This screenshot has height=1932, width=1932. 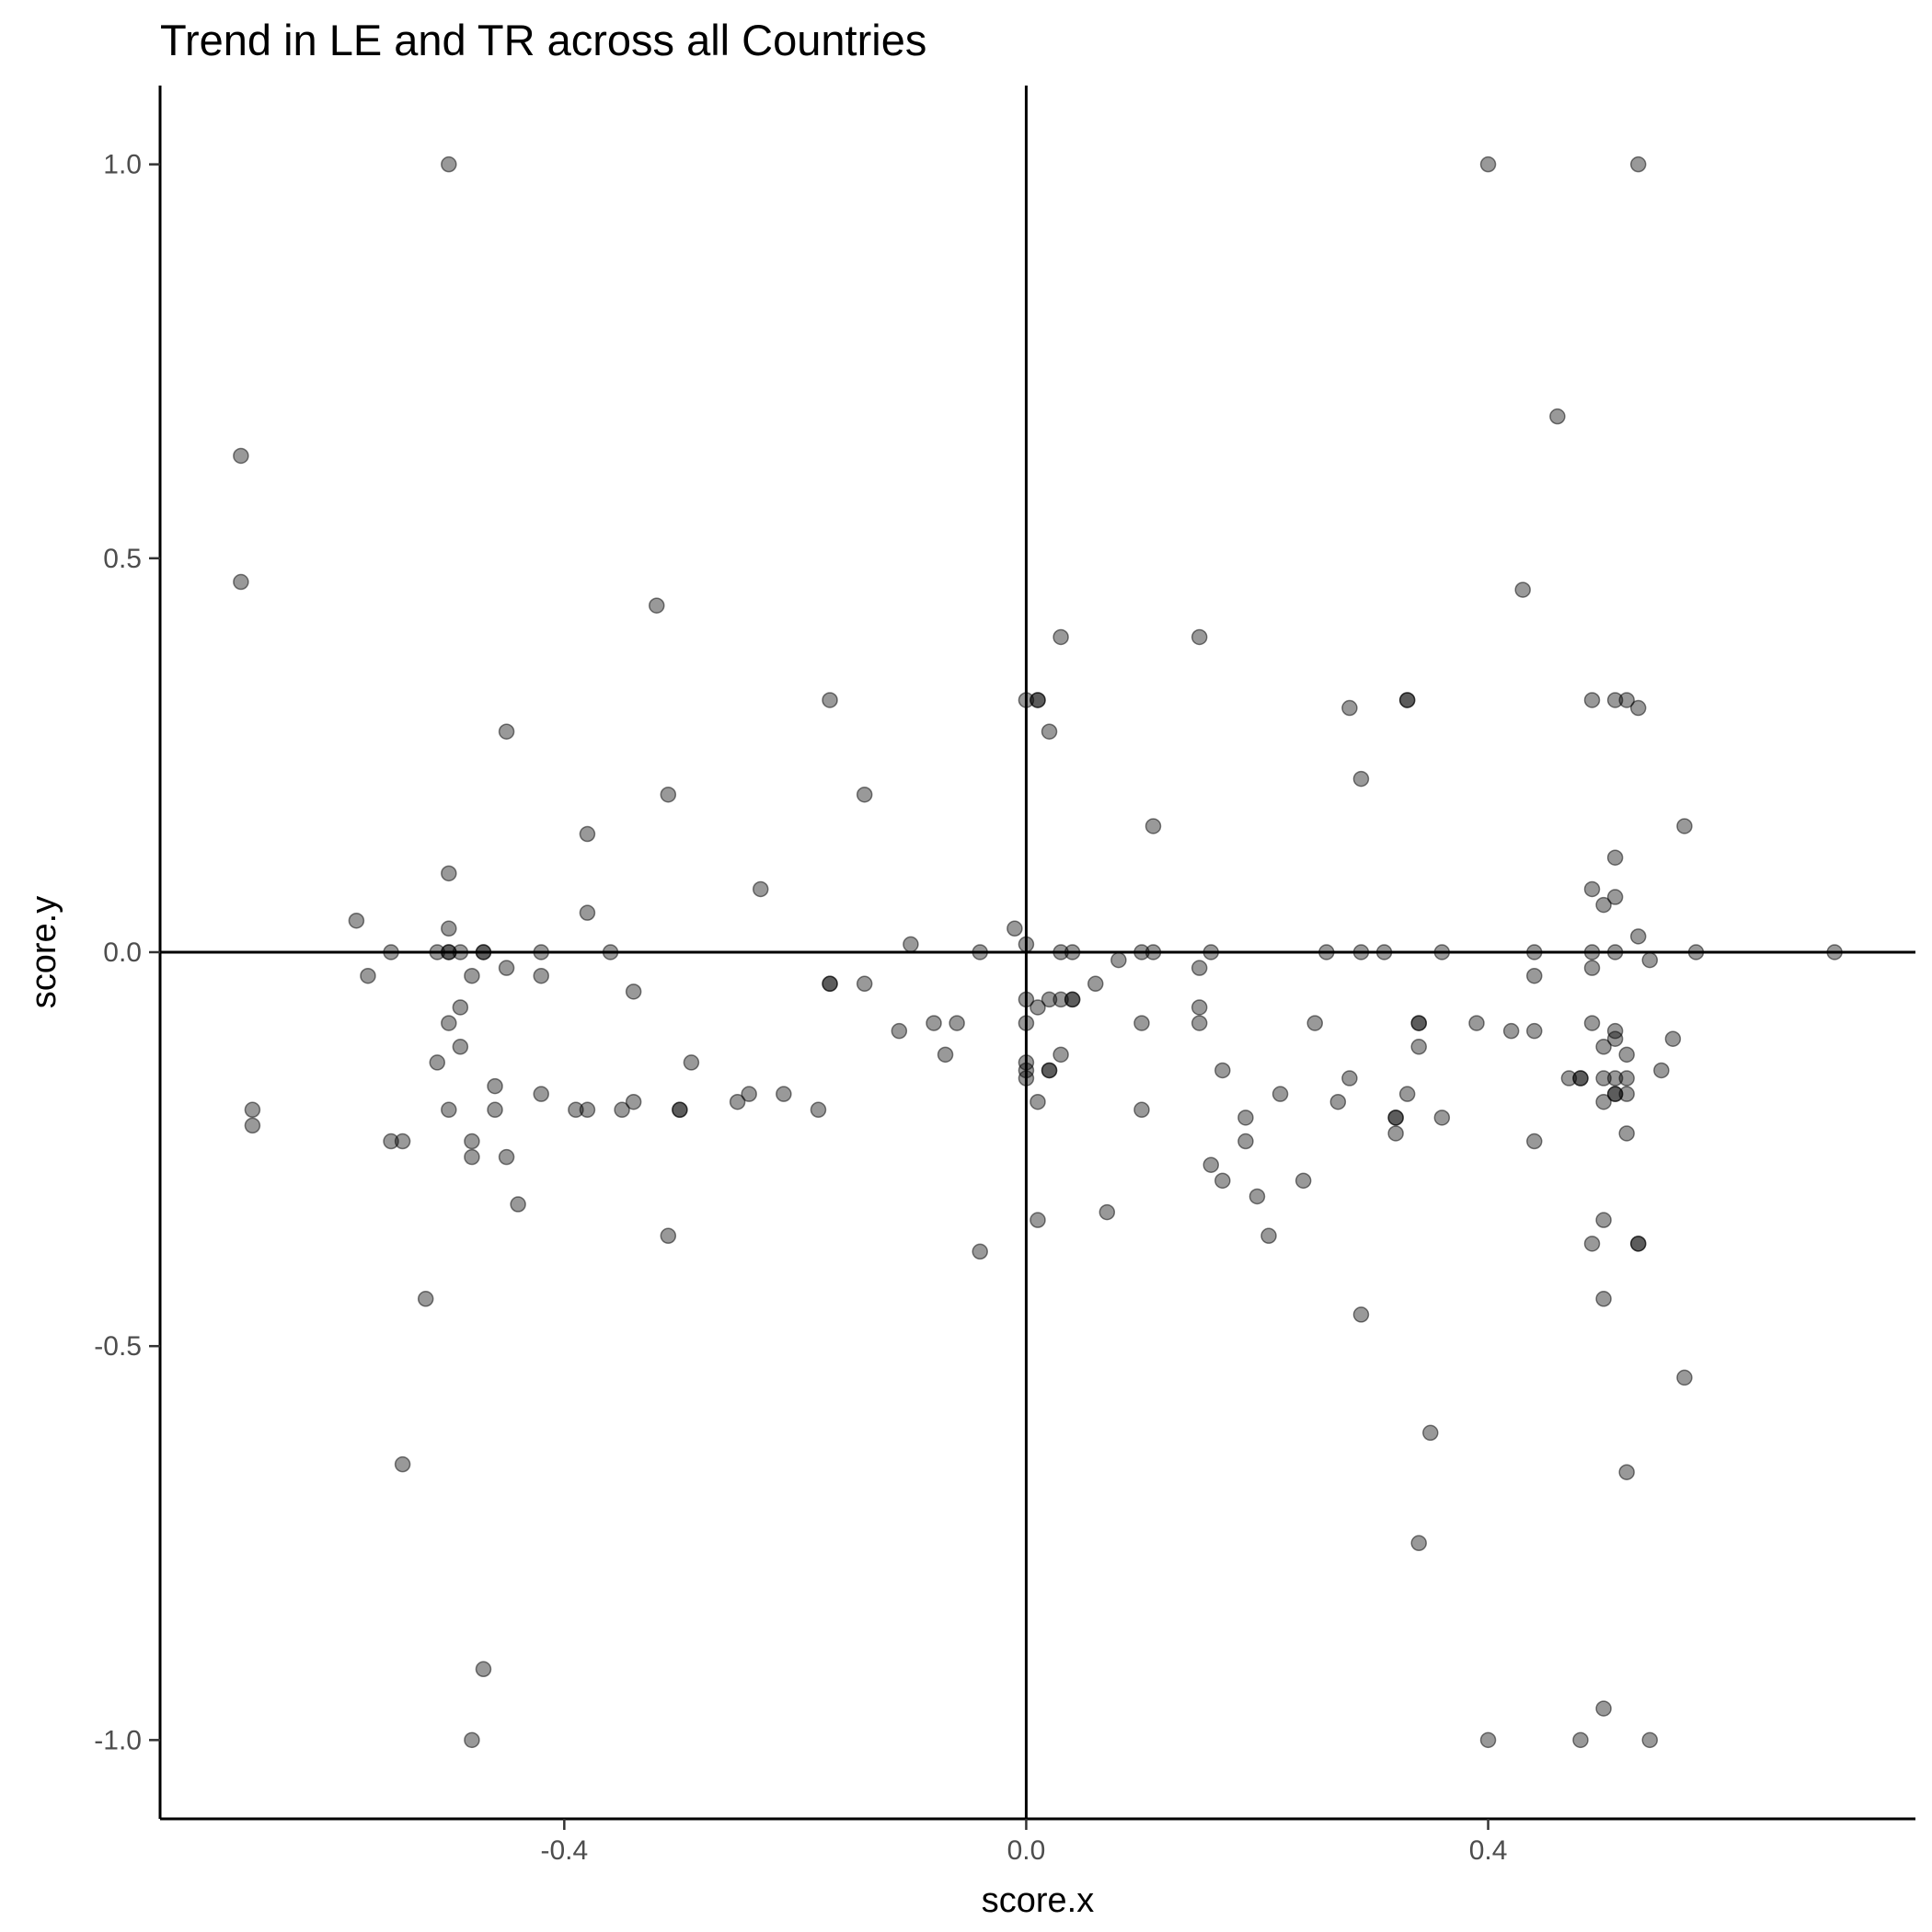 What do you see at coordinates (118, 1740) in the screenshot?
I see `y-tick-label: -1.0` at bounding box center [118, 1740].